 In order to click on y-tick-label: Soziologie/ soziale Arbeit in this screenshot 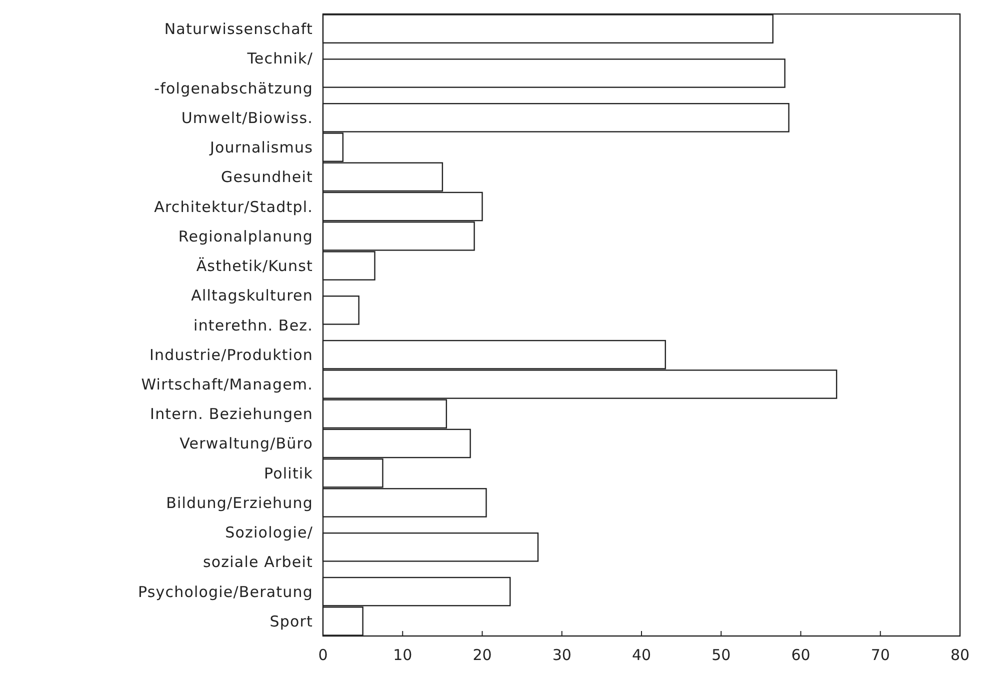, I will do `click(258, 548)`.